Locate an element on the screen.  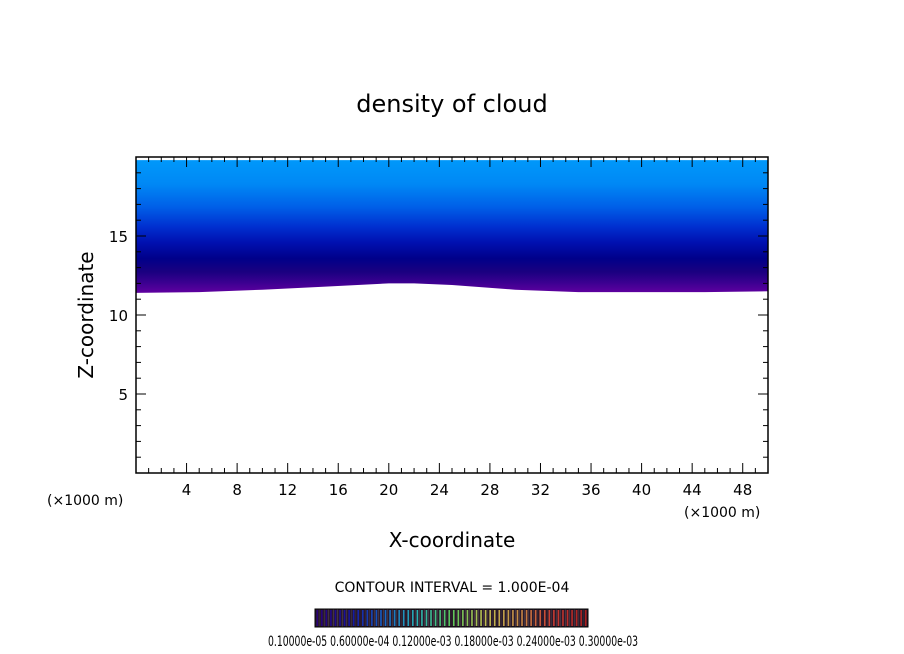
x-tick-label: 12 is located at coordinates (287, 490).